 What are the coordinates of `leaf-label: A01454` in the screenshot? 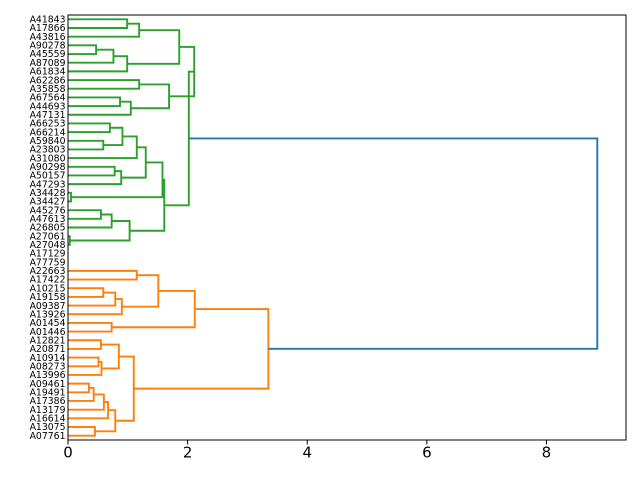 It's located at (48, 323).